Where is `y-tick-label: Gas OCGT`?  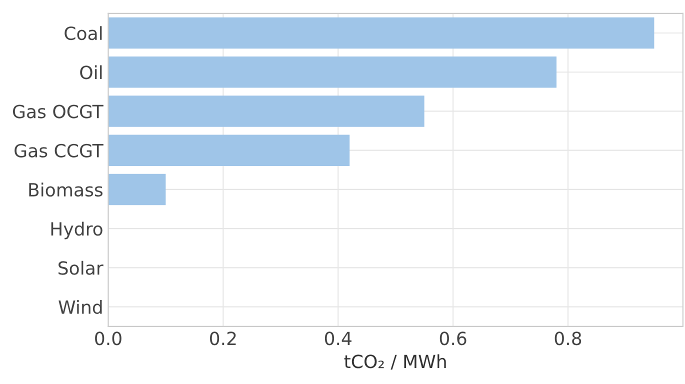
y-tick-label: Gas OCGT is located at coordinates (58, 111).